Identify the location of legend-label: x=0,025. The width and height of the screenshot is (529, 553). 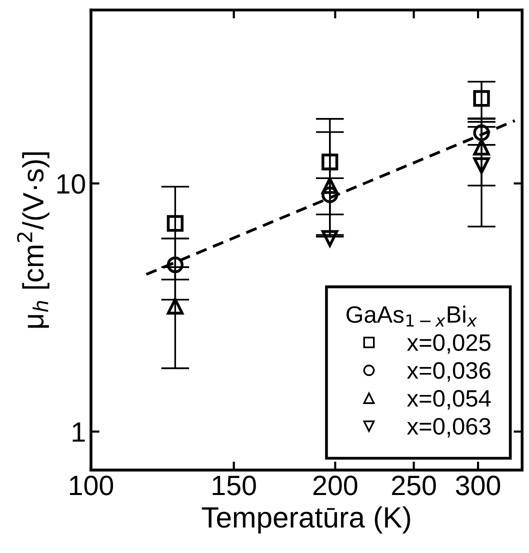
(448, 344).